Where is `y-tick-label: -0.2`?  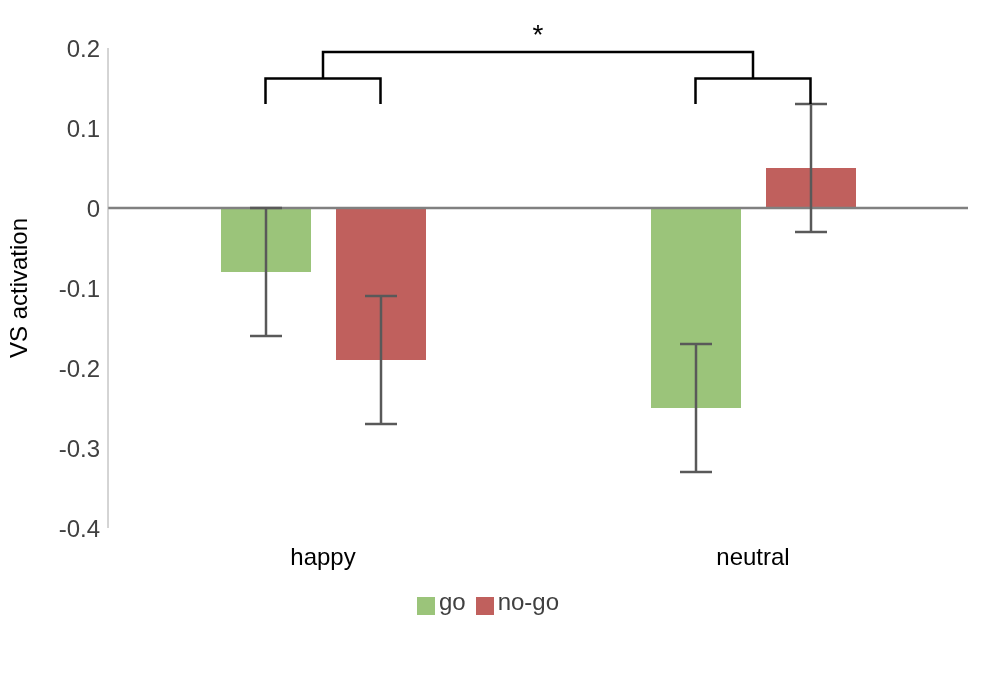 y-tick-label: -0.2 is located at coordinates (79, 368).